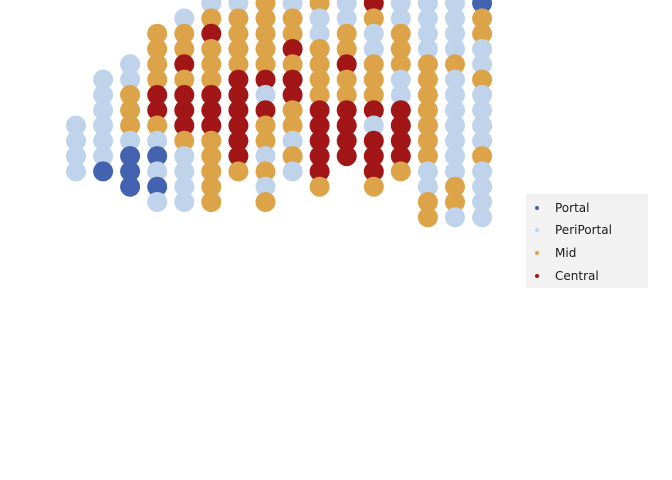 The image size is (672, 480). Describe the element at coordinates (572, 208) in the screenshot. I see `legend-label-portal: Portal` at that location.